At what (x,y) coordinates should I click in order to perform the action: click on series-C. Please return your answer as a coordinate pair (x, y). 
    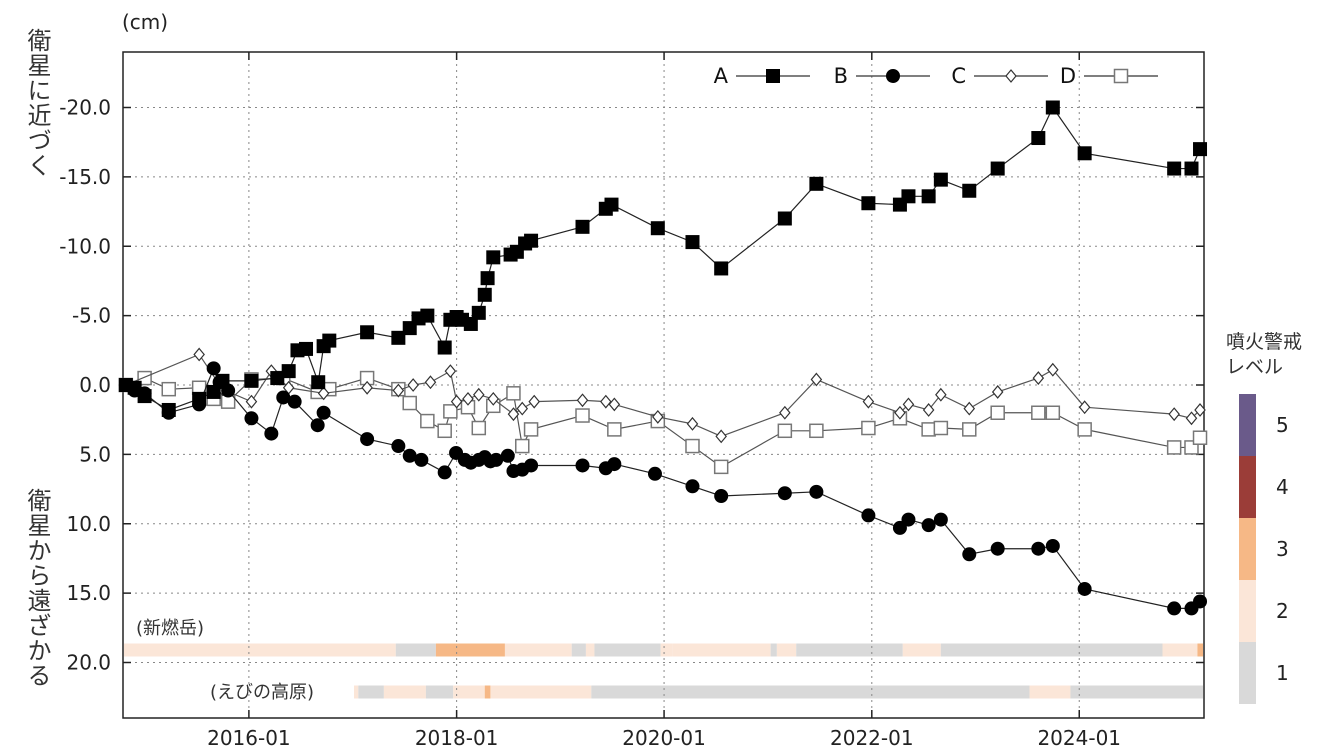
    Looking at the image, I should click on (663, 395).